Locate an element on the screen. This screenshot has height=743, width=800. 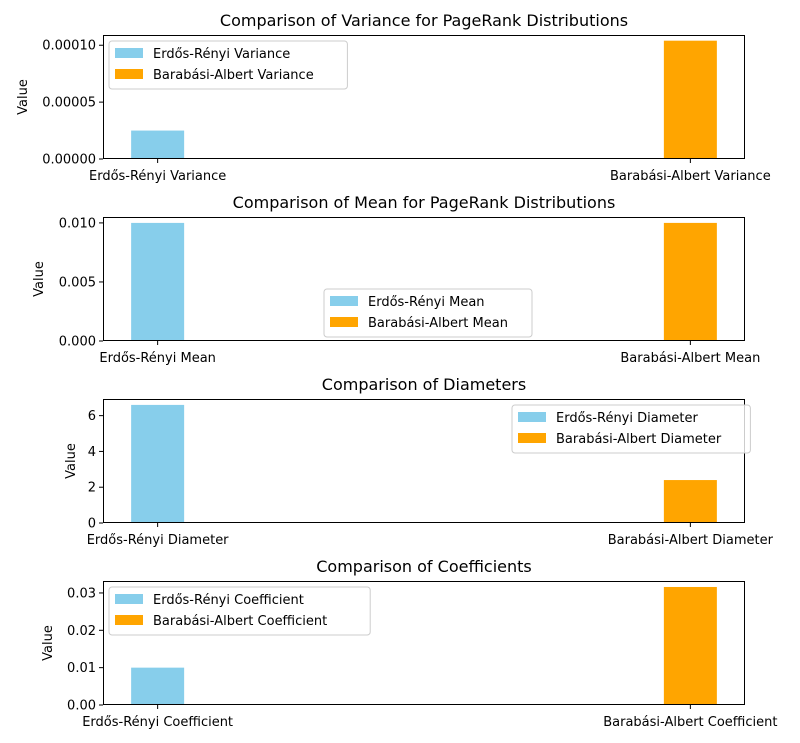
chart-title: Comparison of Coefficients is located at coordinates (424, 566).